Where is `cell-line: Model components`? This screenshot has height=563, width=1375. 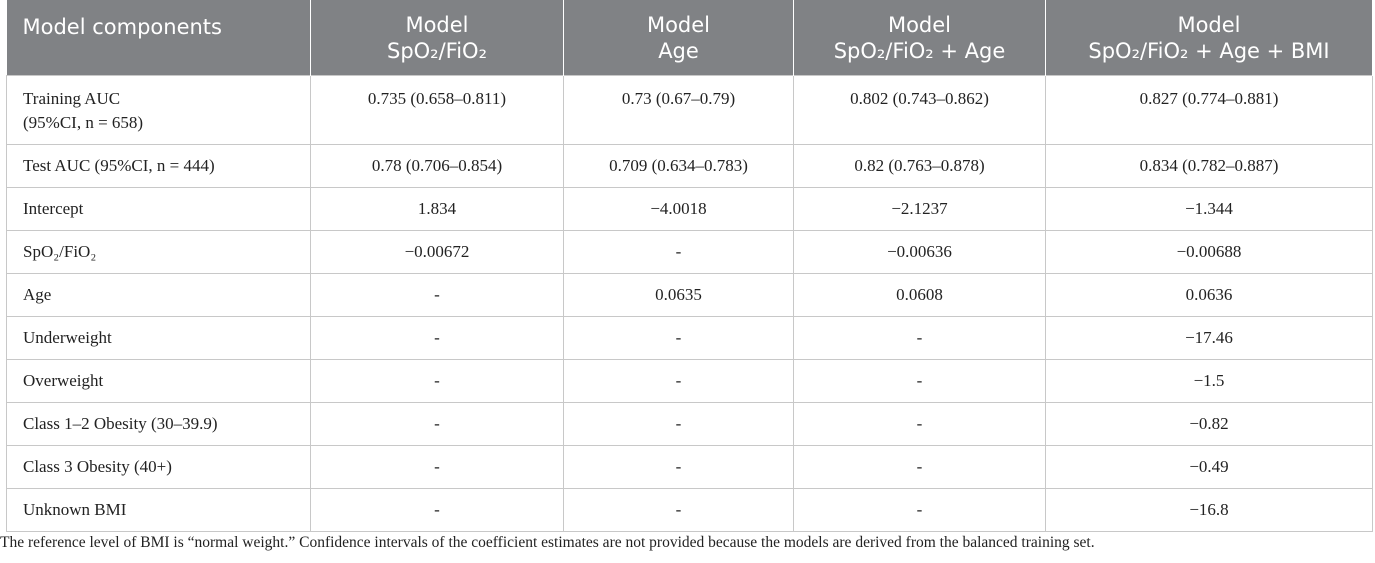
cell-line: Model components is located at coordinates (122, 27).